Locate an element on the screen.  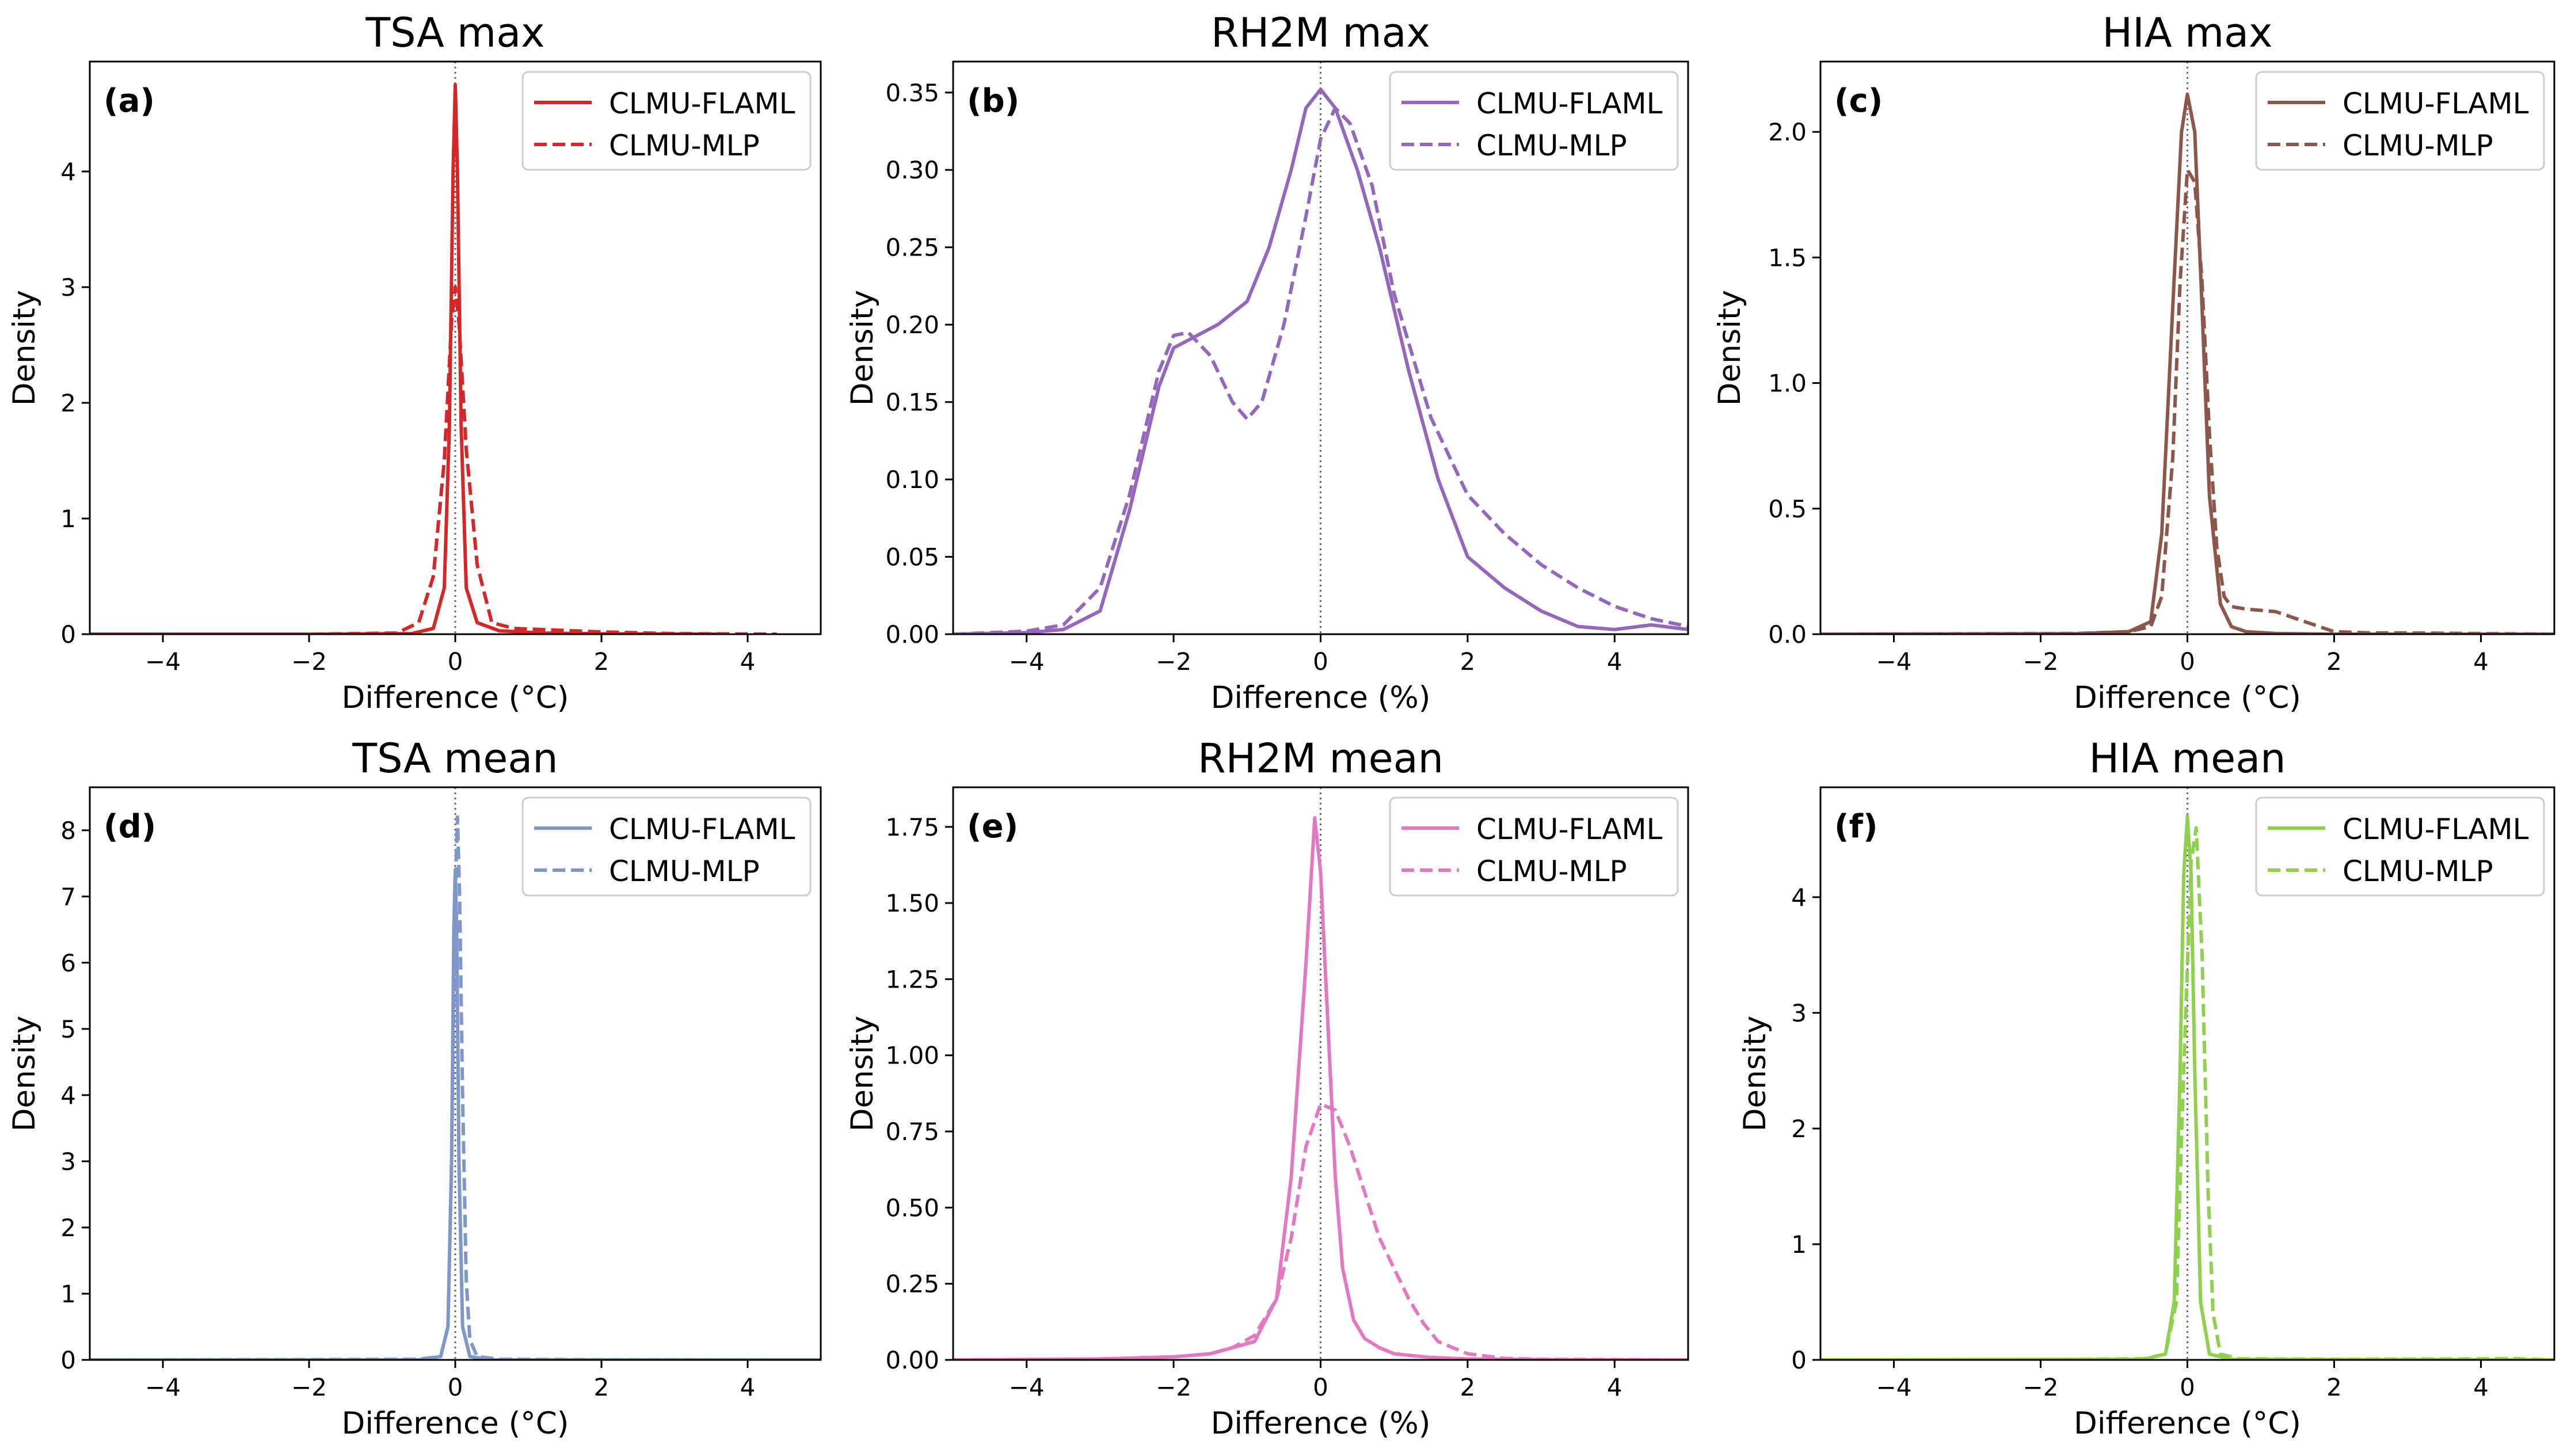
chart-title: RH2M mean is located at coordinates (1320, 758).